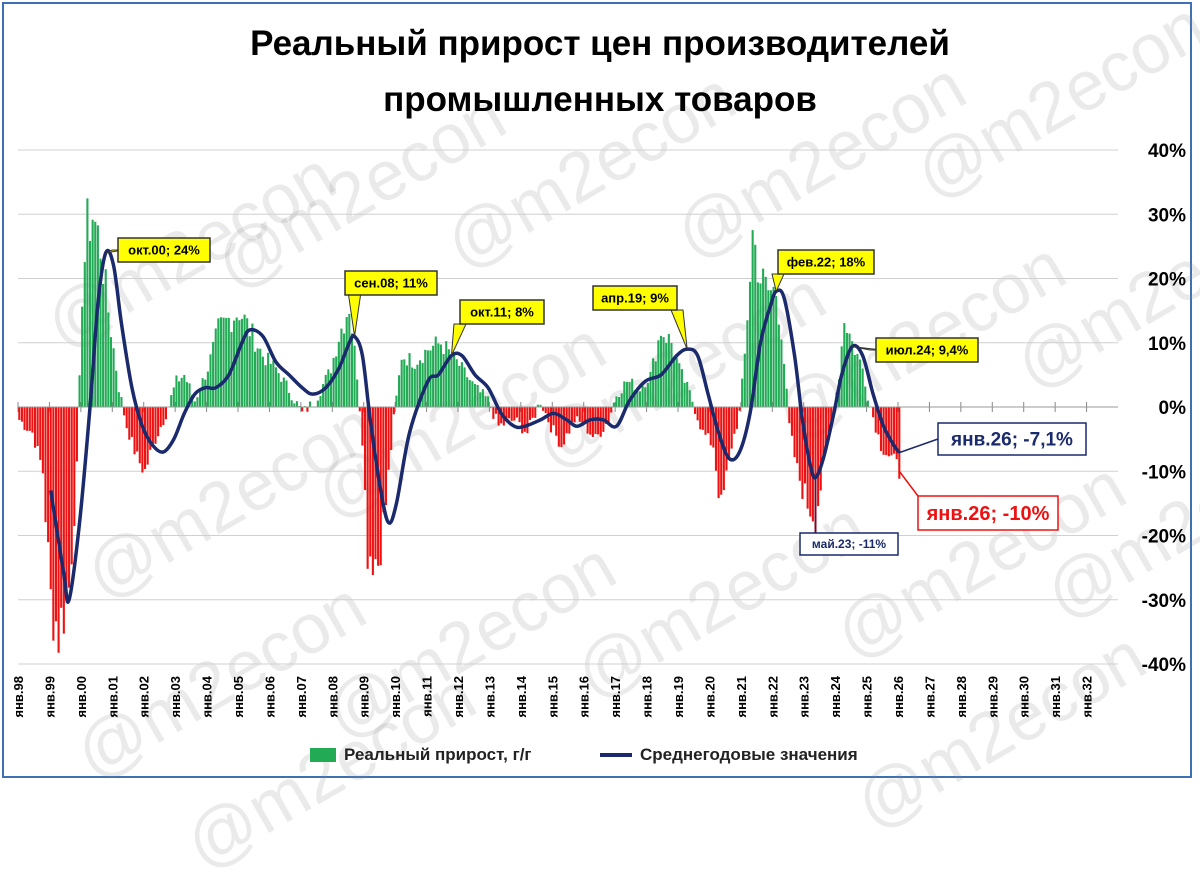 This screenshot has height=885, width=1200. Describe the element at coordinates (1024, 697) in the screenshot. I see `x-tick-label: янв.30` at that location.